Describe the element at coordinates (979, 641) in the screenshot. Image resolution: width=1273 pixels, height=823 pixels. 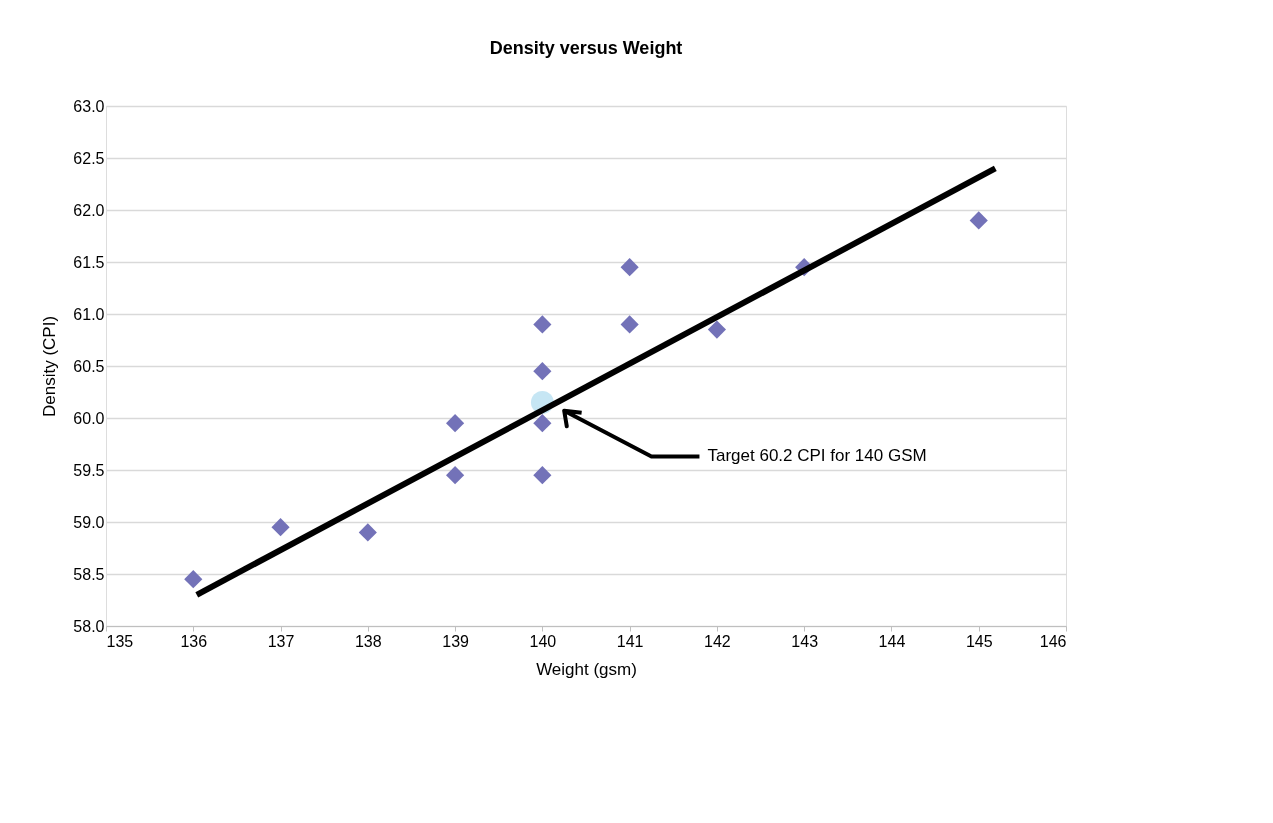
I see `x-tick-label: 145` at that location.